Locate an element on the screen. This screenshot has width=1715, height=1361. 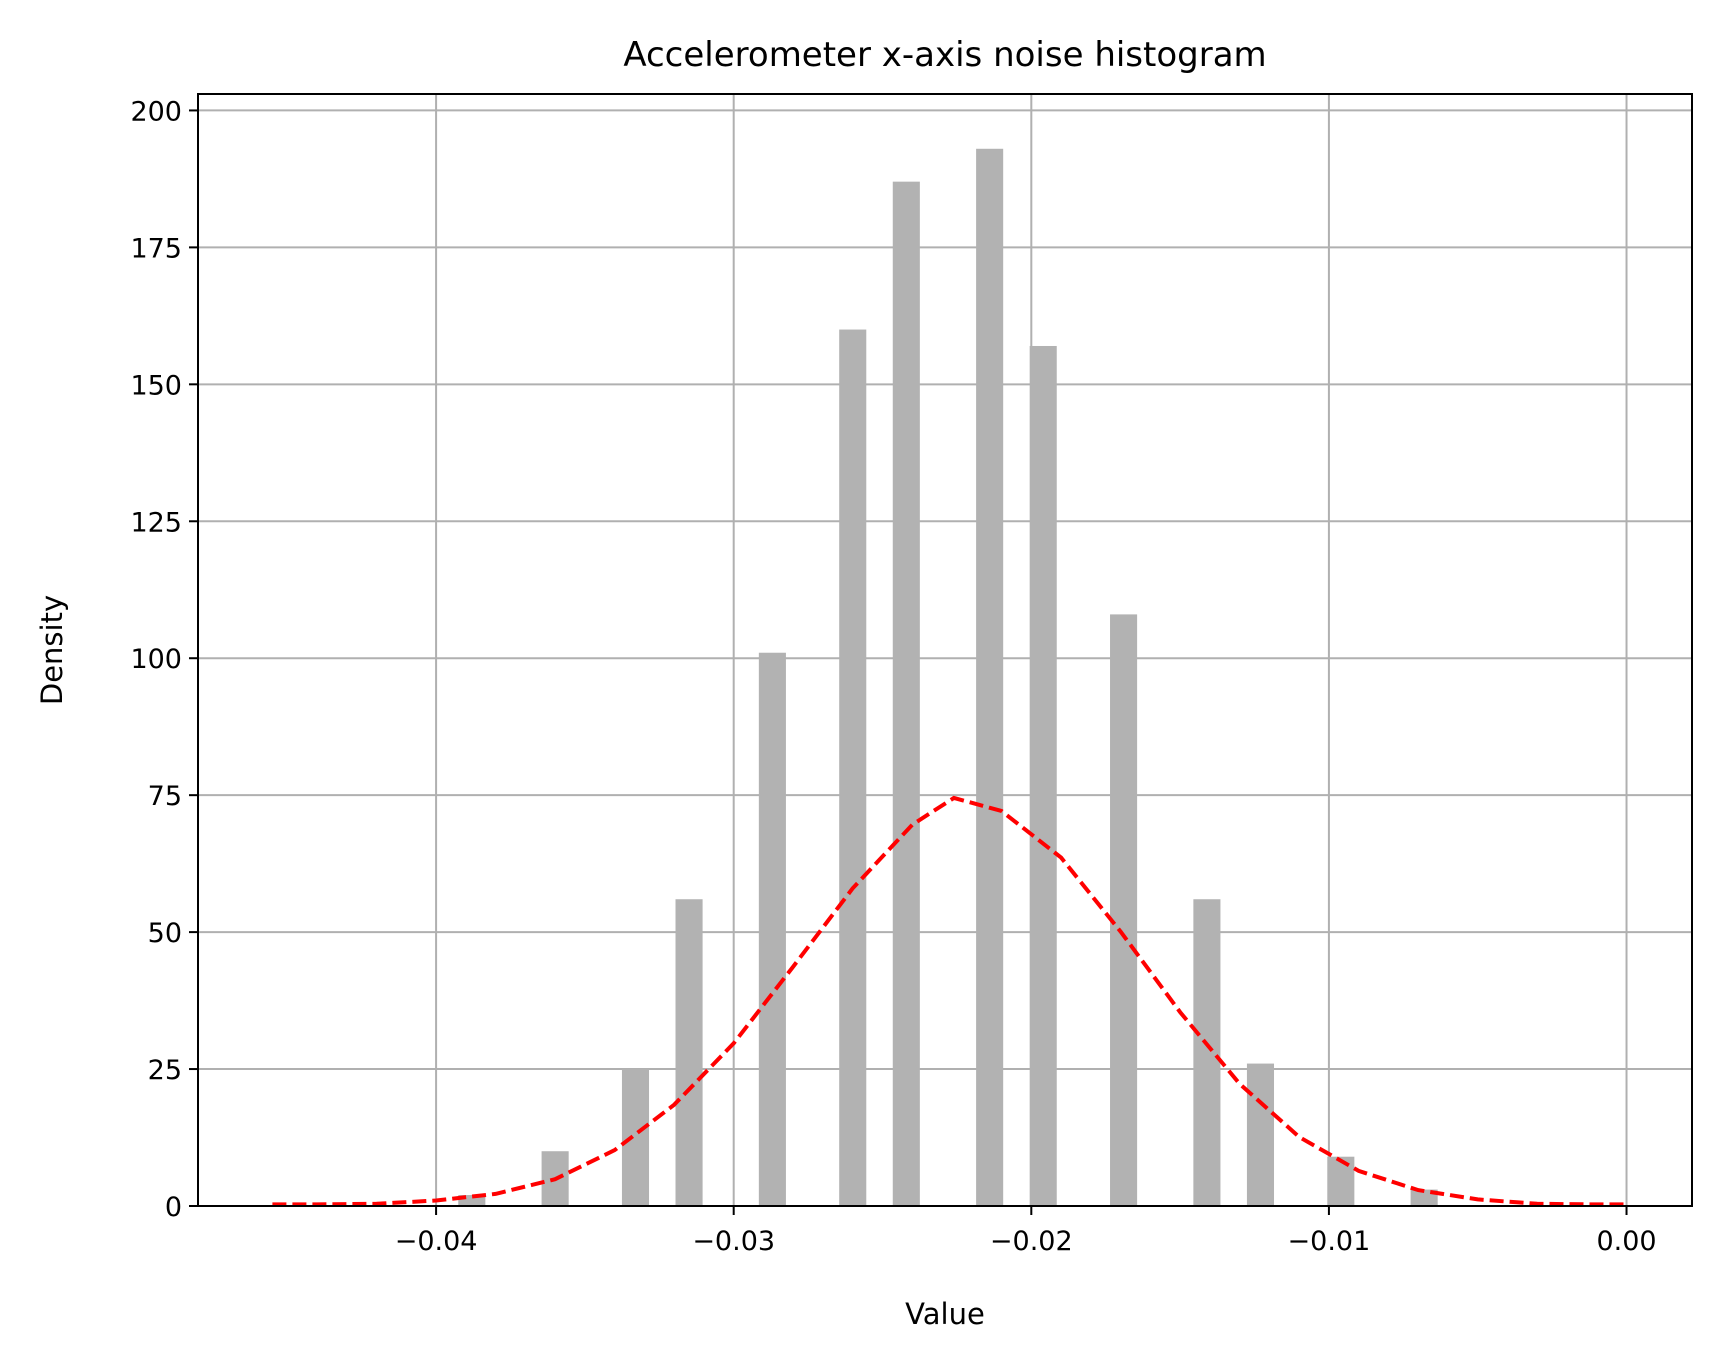
x-tick-label: −0.02 is located at coordinates (1031, 1241).